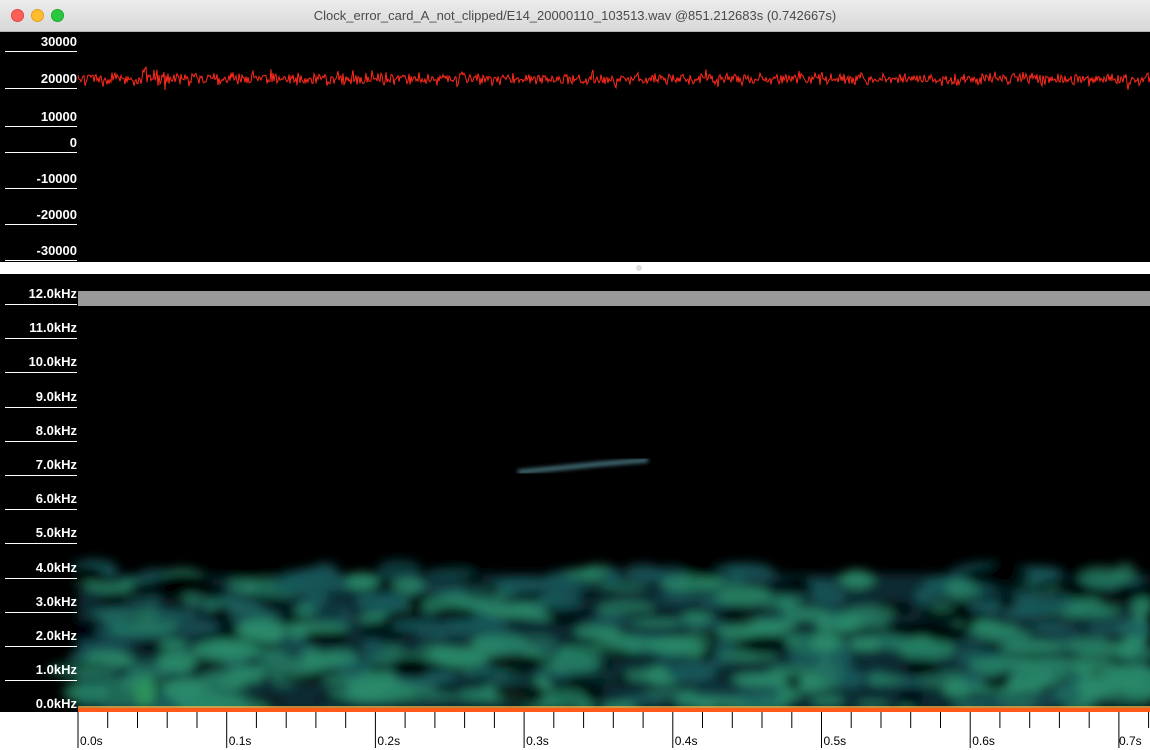  I want to click on waveform-line, so click(613, 78).